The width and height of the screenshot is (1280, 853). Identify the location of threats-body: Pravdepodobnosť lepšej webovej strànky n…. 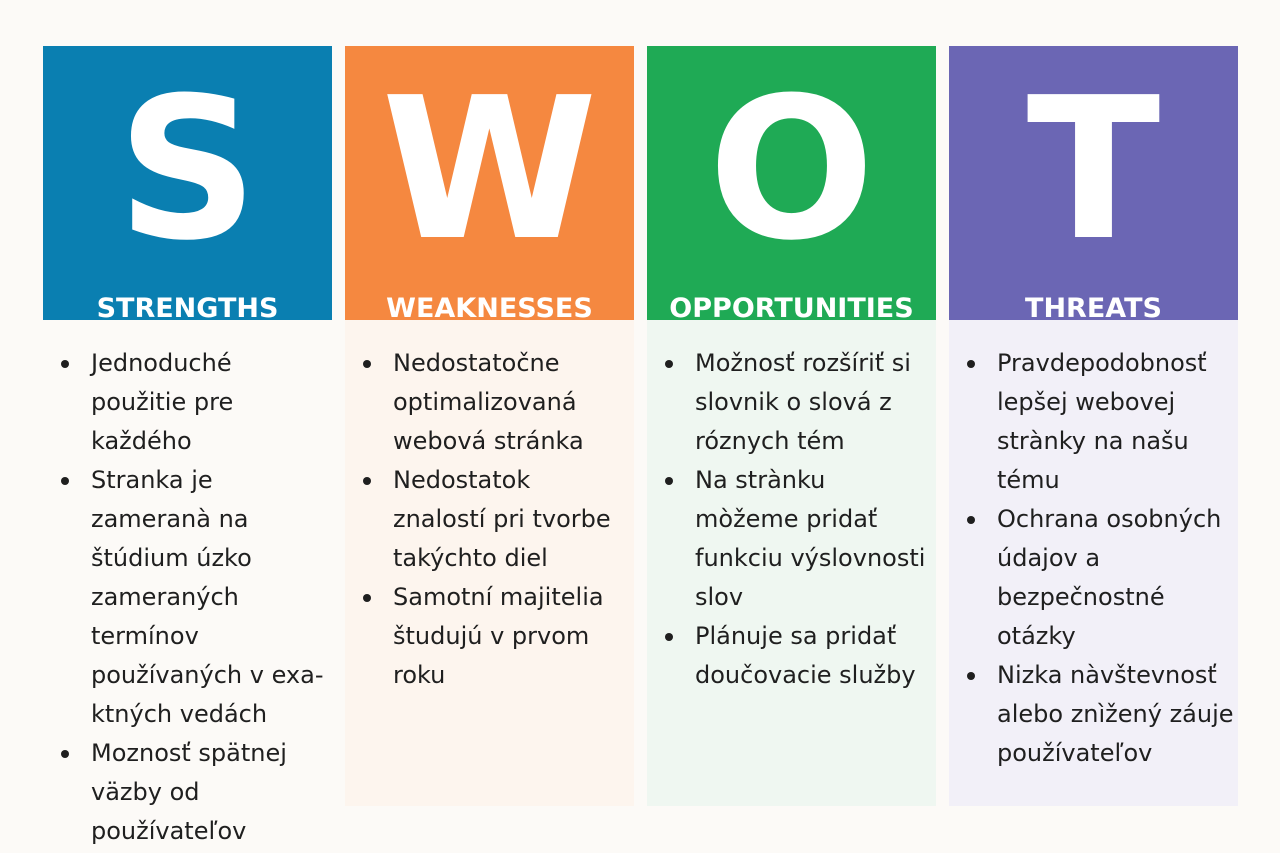
(1093, 563).